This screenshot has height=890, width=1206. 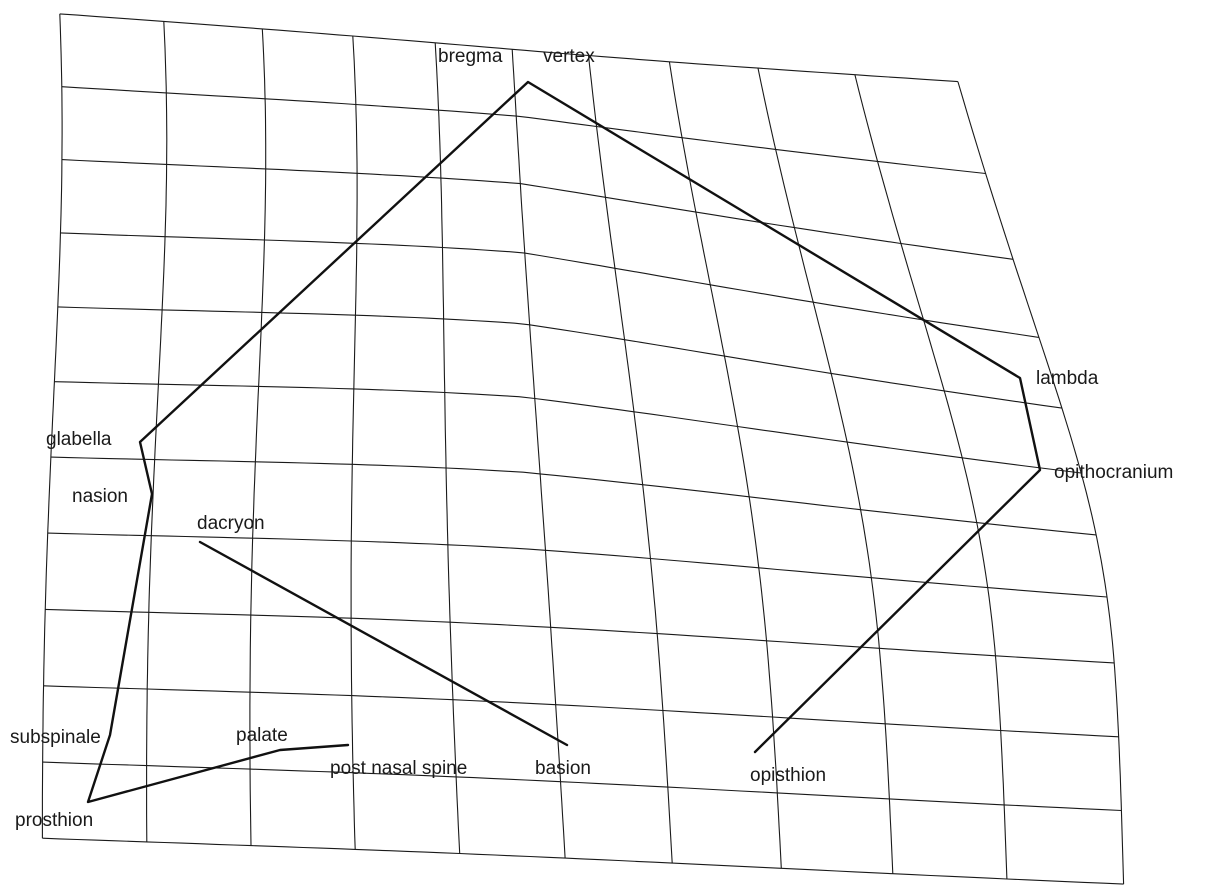 I want to click on label-glabella: glabella, so click(x=79, y=439).